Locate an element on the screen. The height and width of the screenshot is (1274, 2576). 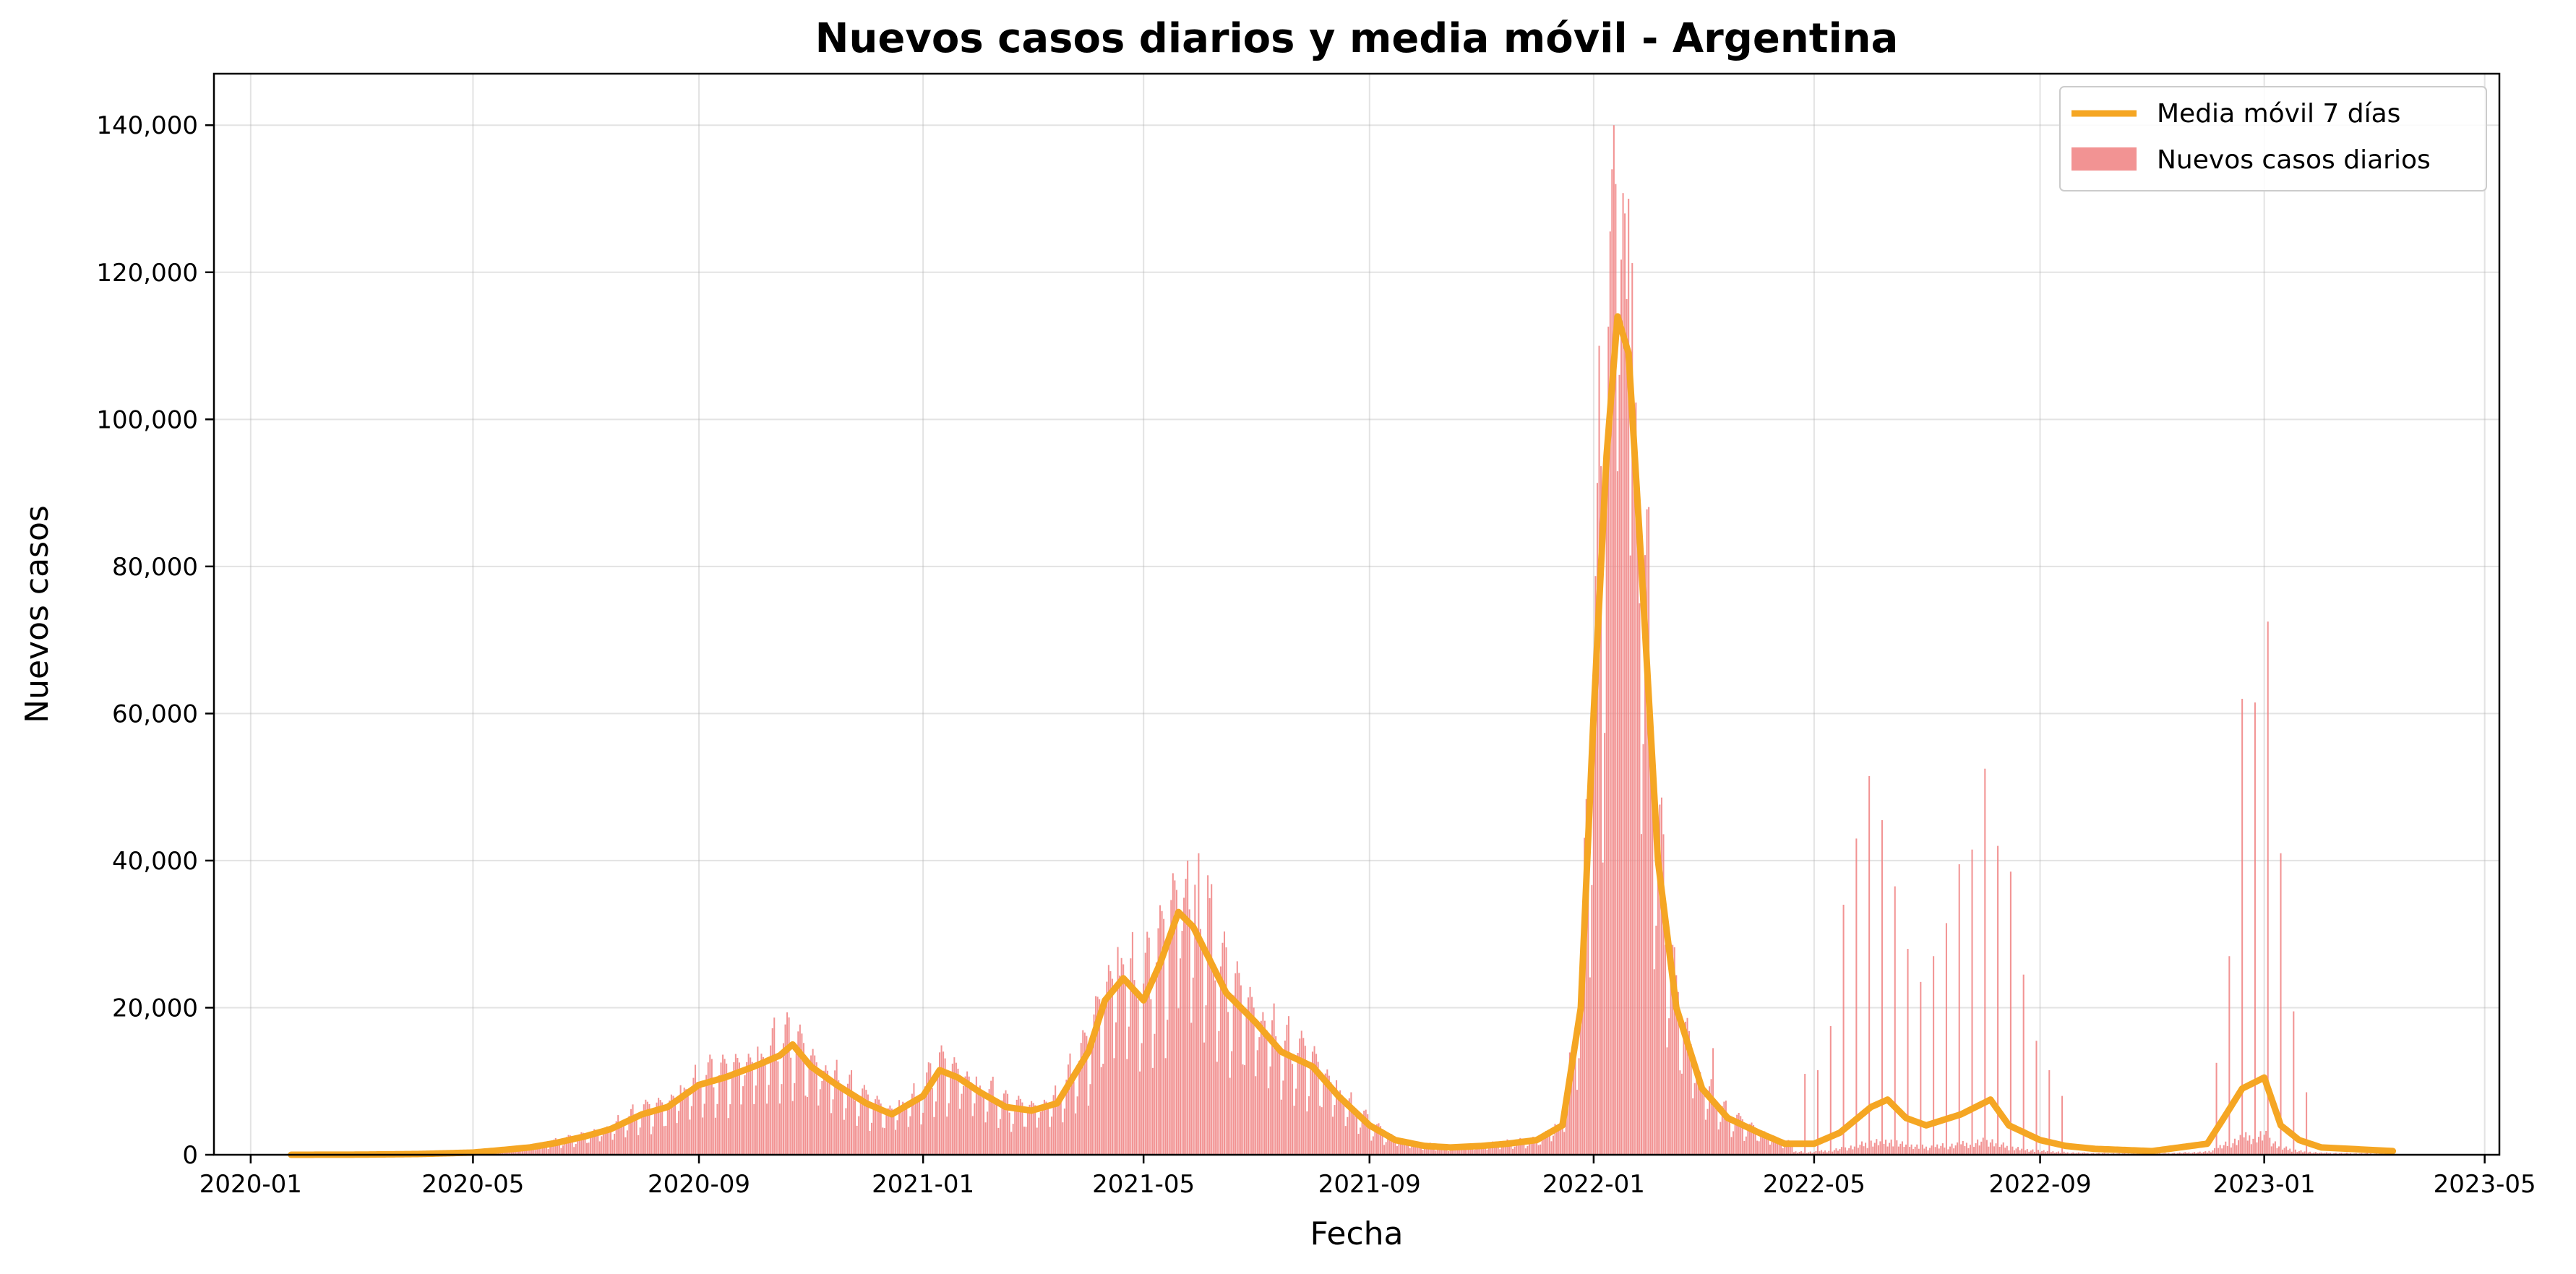
x-tick-label: 2022-01 is located at coordinates (1594, 1184).